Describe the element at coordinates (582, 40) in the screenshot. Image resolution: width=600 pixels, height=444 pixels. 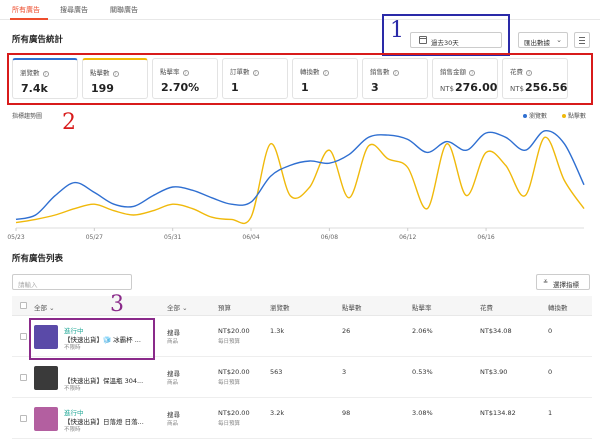
I see `menu-button` at that location.